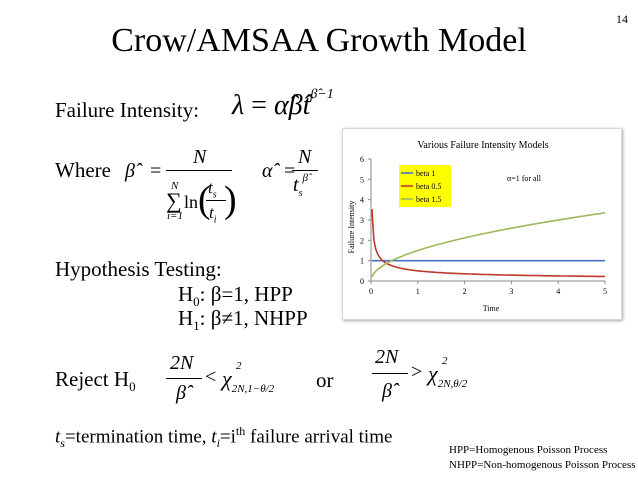 The width and height of the screenshot is (638, 478). What do you see at coordinates (362, 220) in the screenshot?
I see `y-tick-label: 3` at bounding box center [362, 220].